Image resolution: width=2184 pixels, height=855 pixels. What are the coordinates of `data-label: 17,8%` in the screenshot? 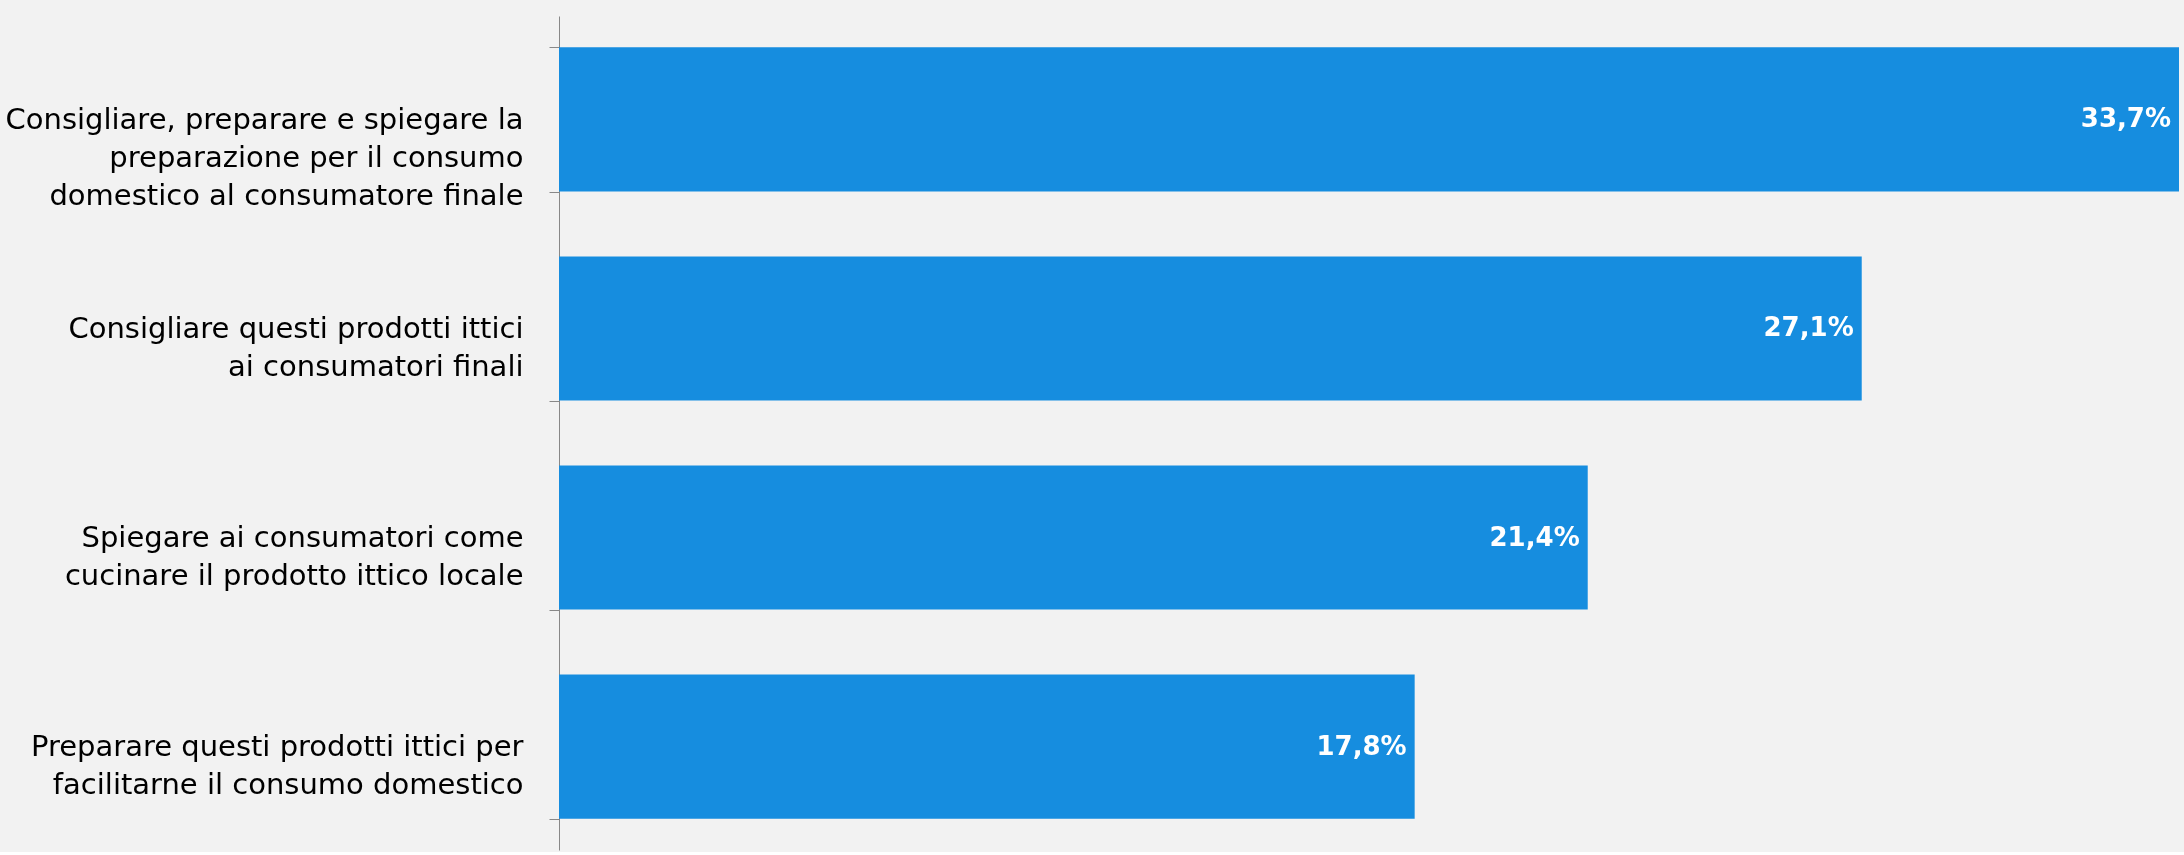 It's located at (1361, 745).